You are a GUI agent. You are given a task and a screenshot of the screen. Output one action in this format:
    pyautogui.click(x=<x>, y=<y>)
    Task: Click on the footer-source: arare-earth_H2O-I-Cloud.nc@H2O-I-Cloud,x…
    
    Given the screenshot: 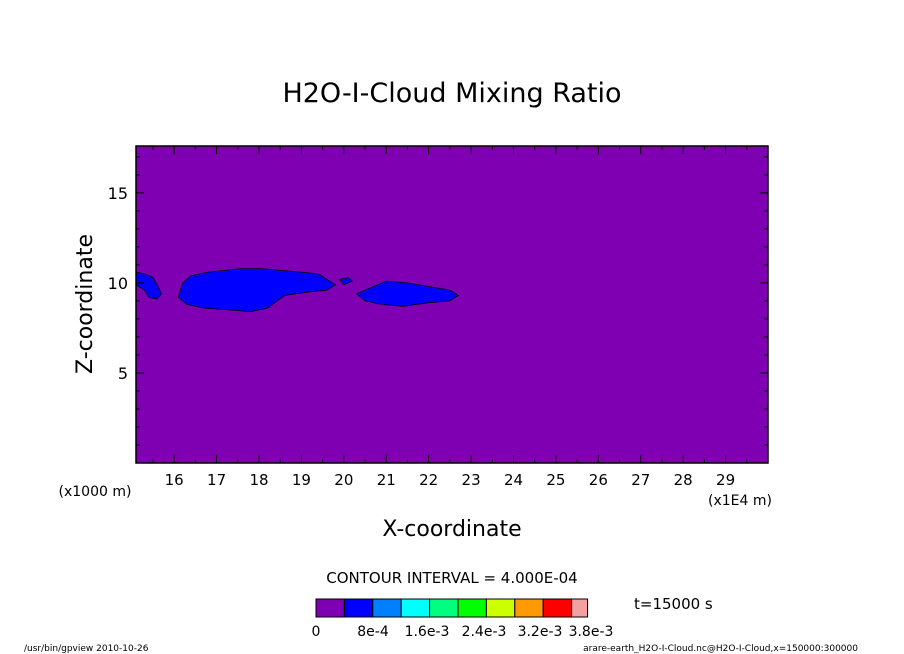 What is the action you would take?
    pyautogui.click(x=720, y=649)
    